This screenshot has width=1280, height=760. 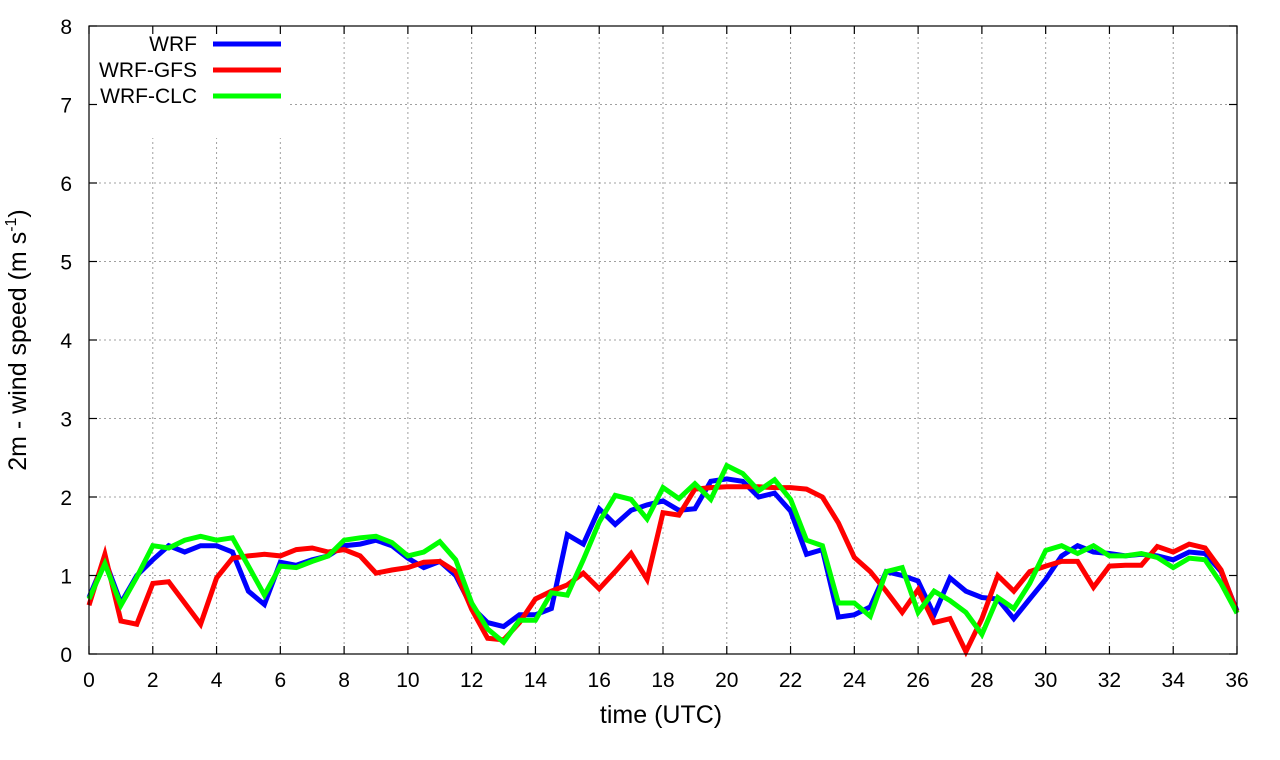 I want to click on y-tick-label: 1, so click(x=66, y=577).